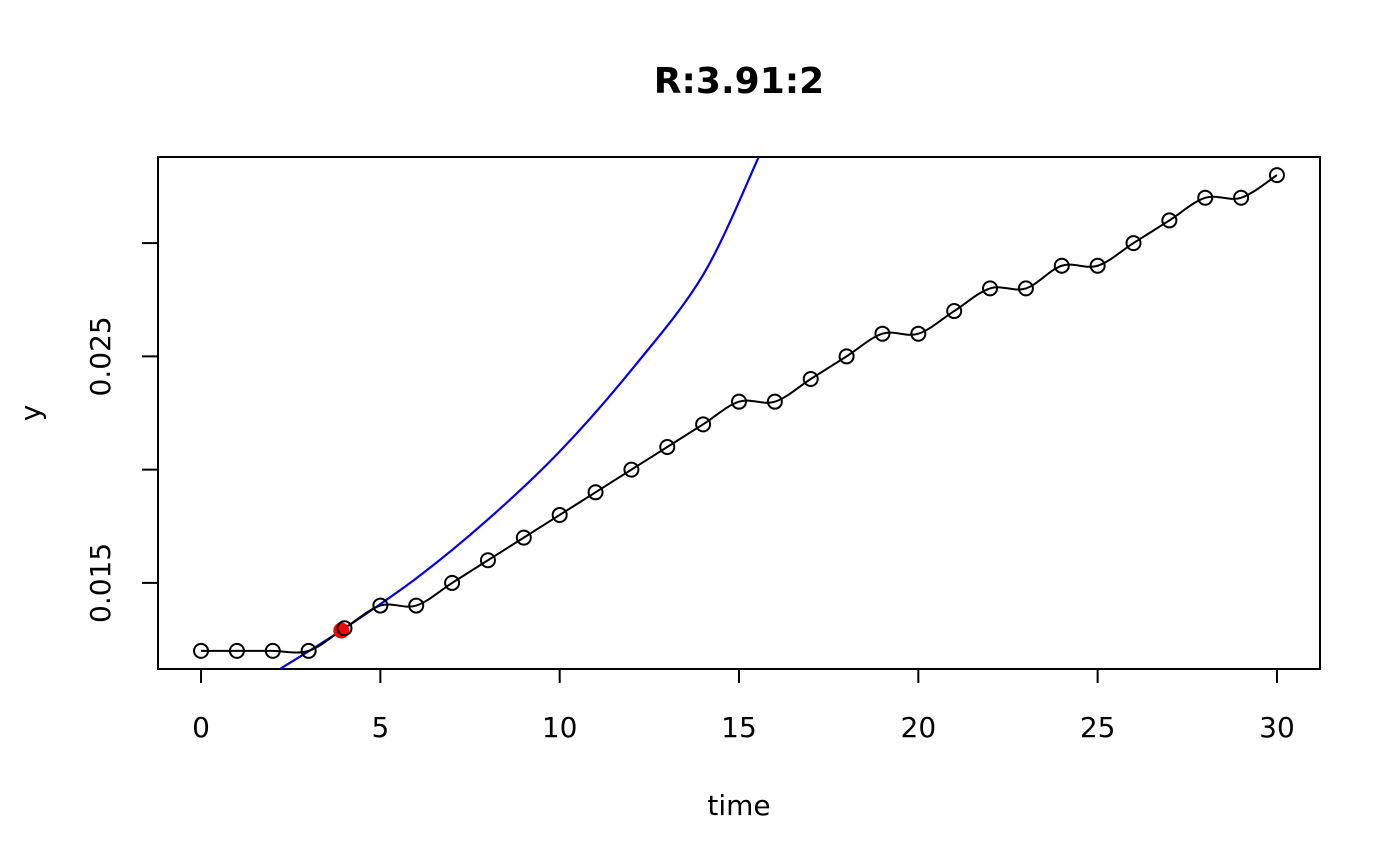  Describe the element at coordinates (201, 727) in the screenshot. I see `x-tick-label: 0` at that location.